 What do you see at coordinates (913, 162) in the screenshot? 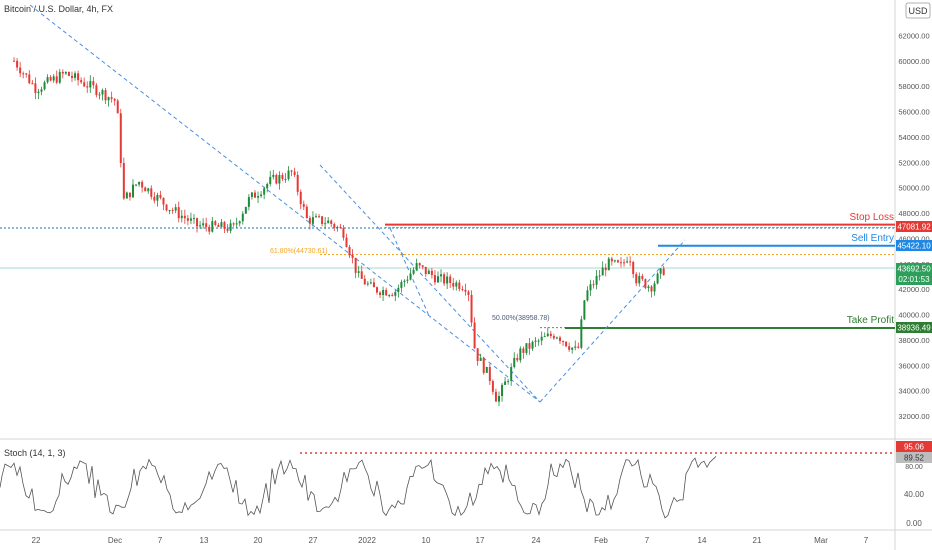
I see `price-tick-label: 52000.00` at bounding box center [913, 162].